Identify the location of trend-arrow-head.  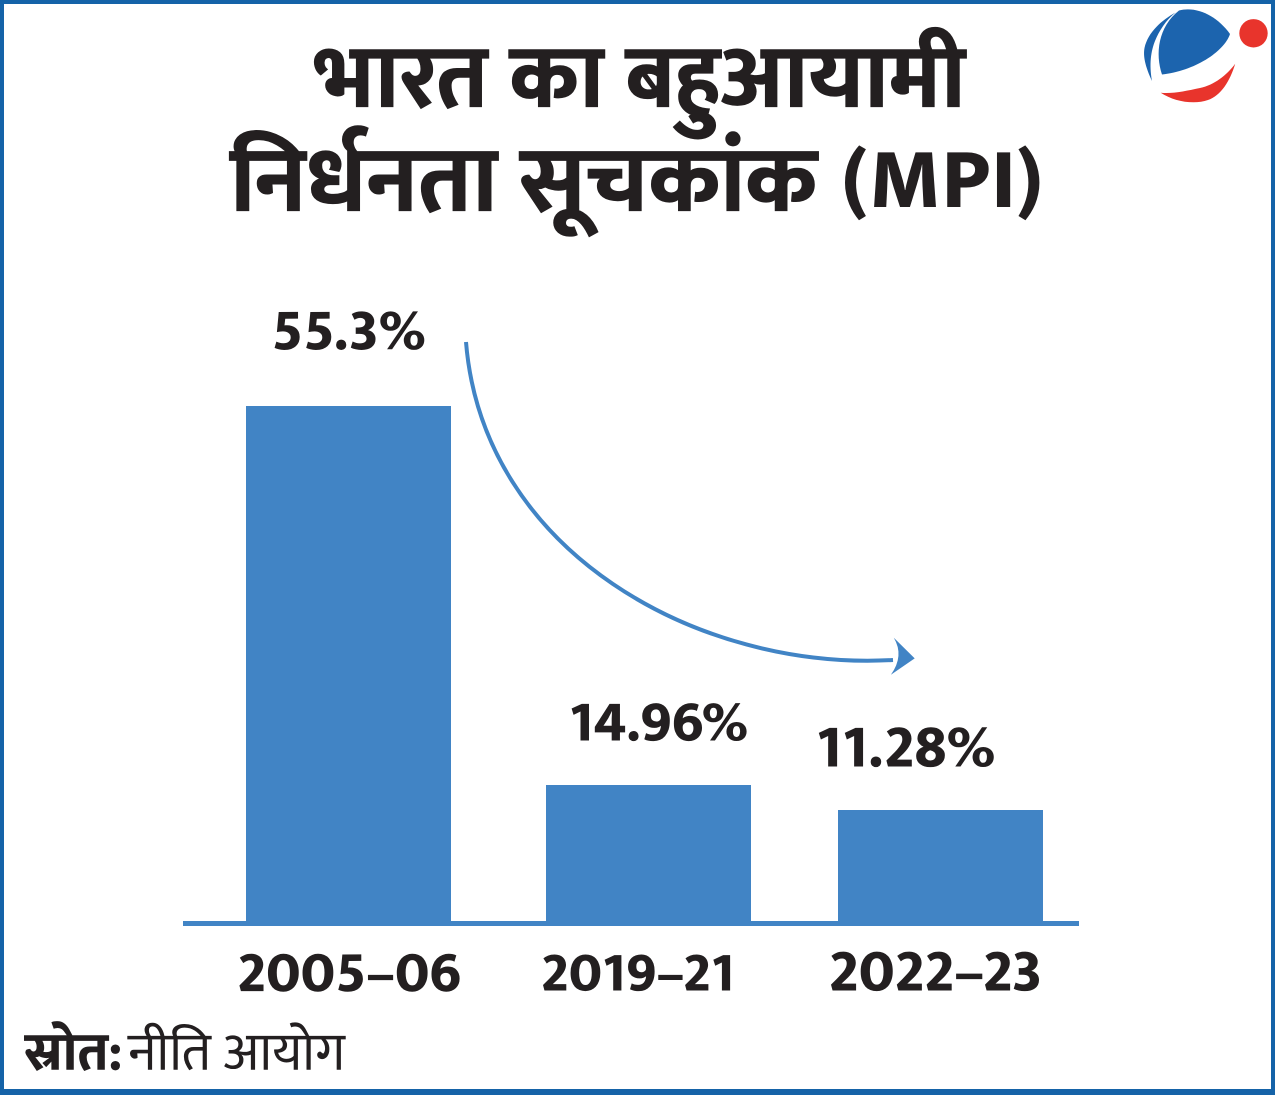
(902, 656).